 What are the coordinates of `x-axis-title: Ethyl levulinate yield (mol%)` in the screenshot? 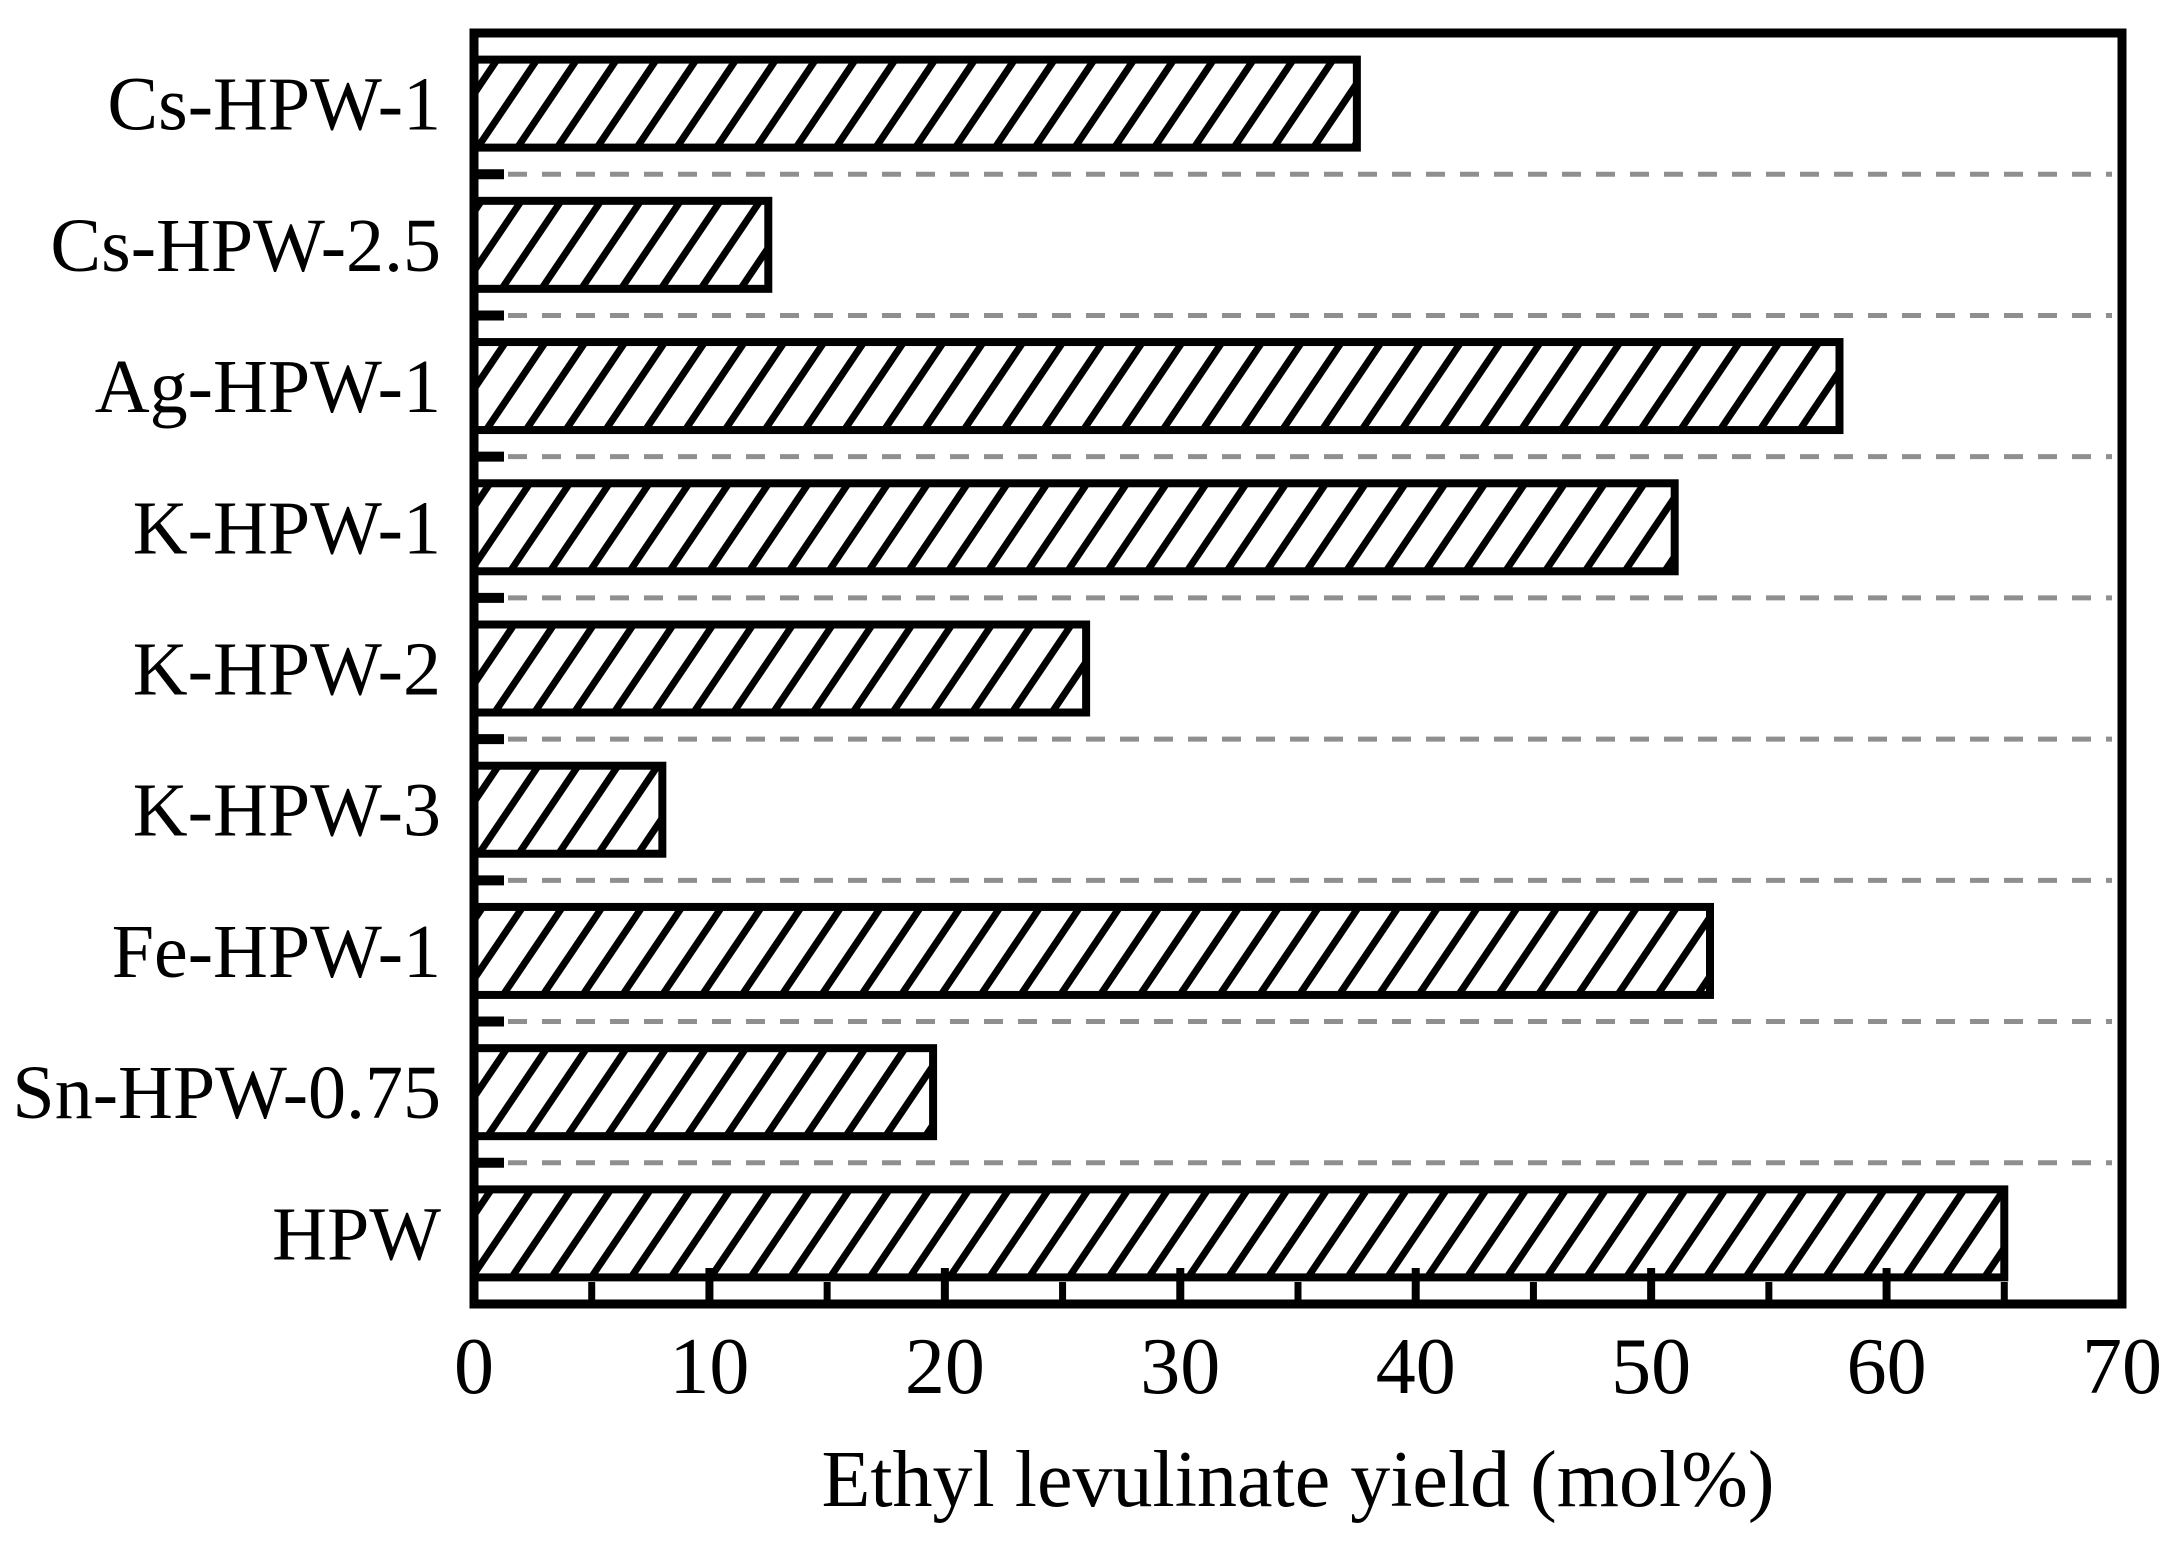 It's located at (1297, 1480).